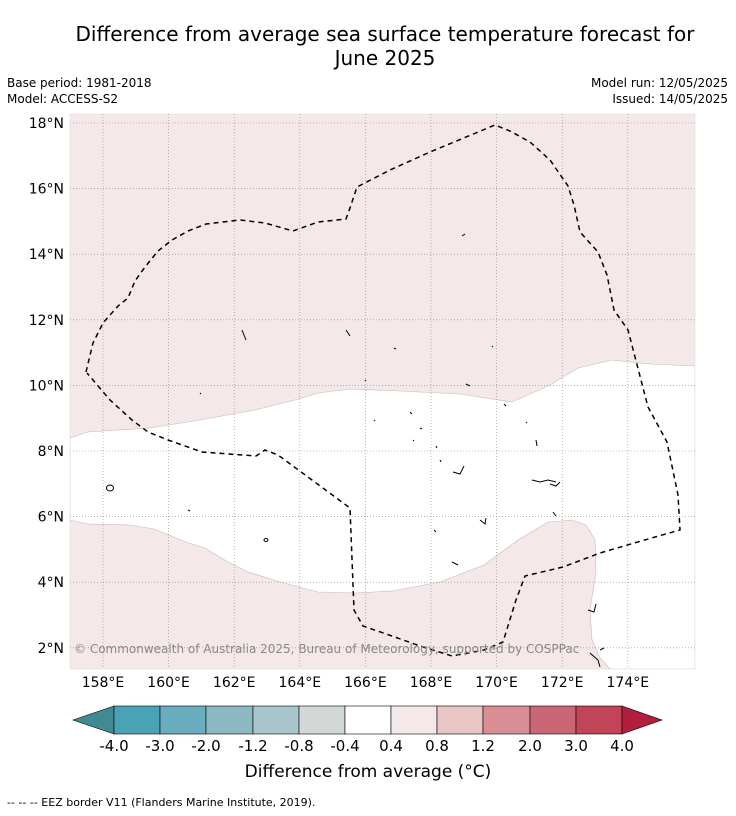 The width and height of the screenshot is (736, 816). Describe the element at coordinates (628, 683) in the screenshot. I see `lon-label: 174°E` at that location.